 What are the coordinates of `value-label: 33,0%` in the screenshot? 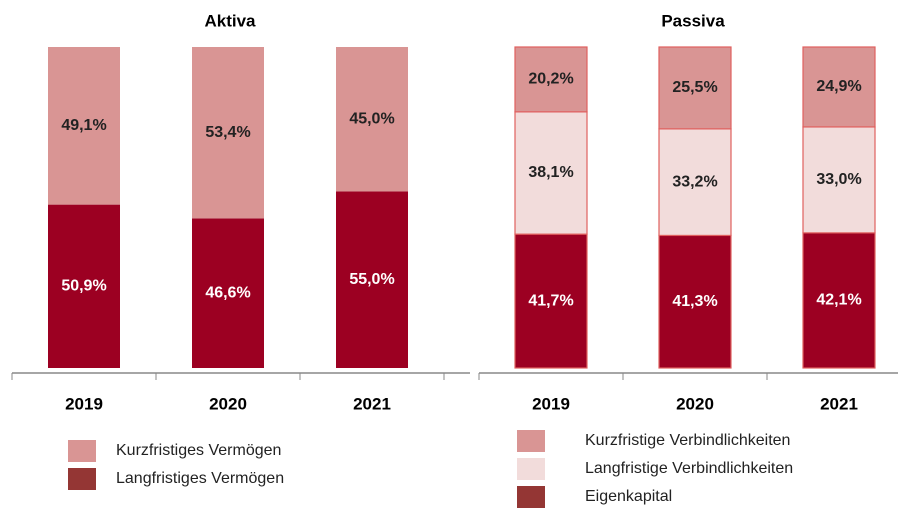 It's located at (838, 179).